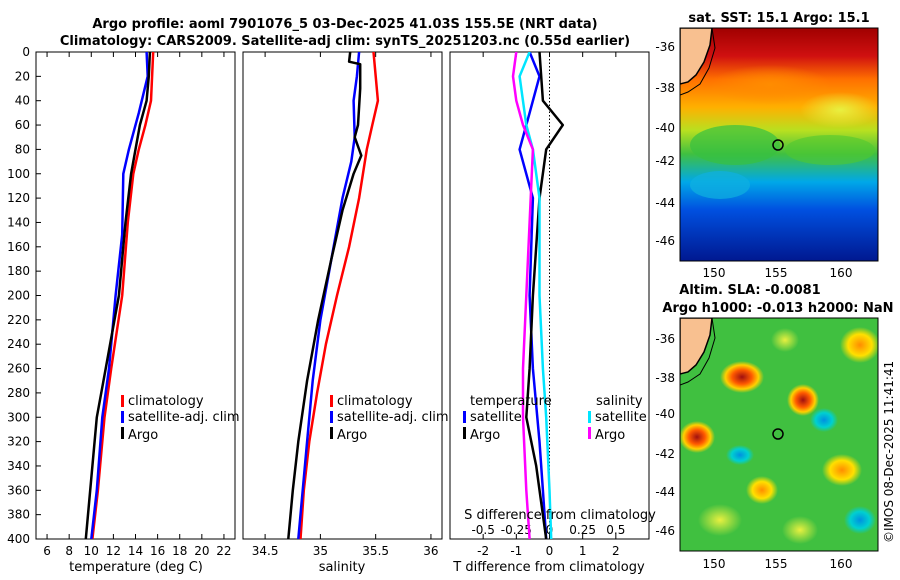 The height and width of the screenshot is (580, 900). I want to click on s-difference-label: S difference from climatology, so click(560, 515).